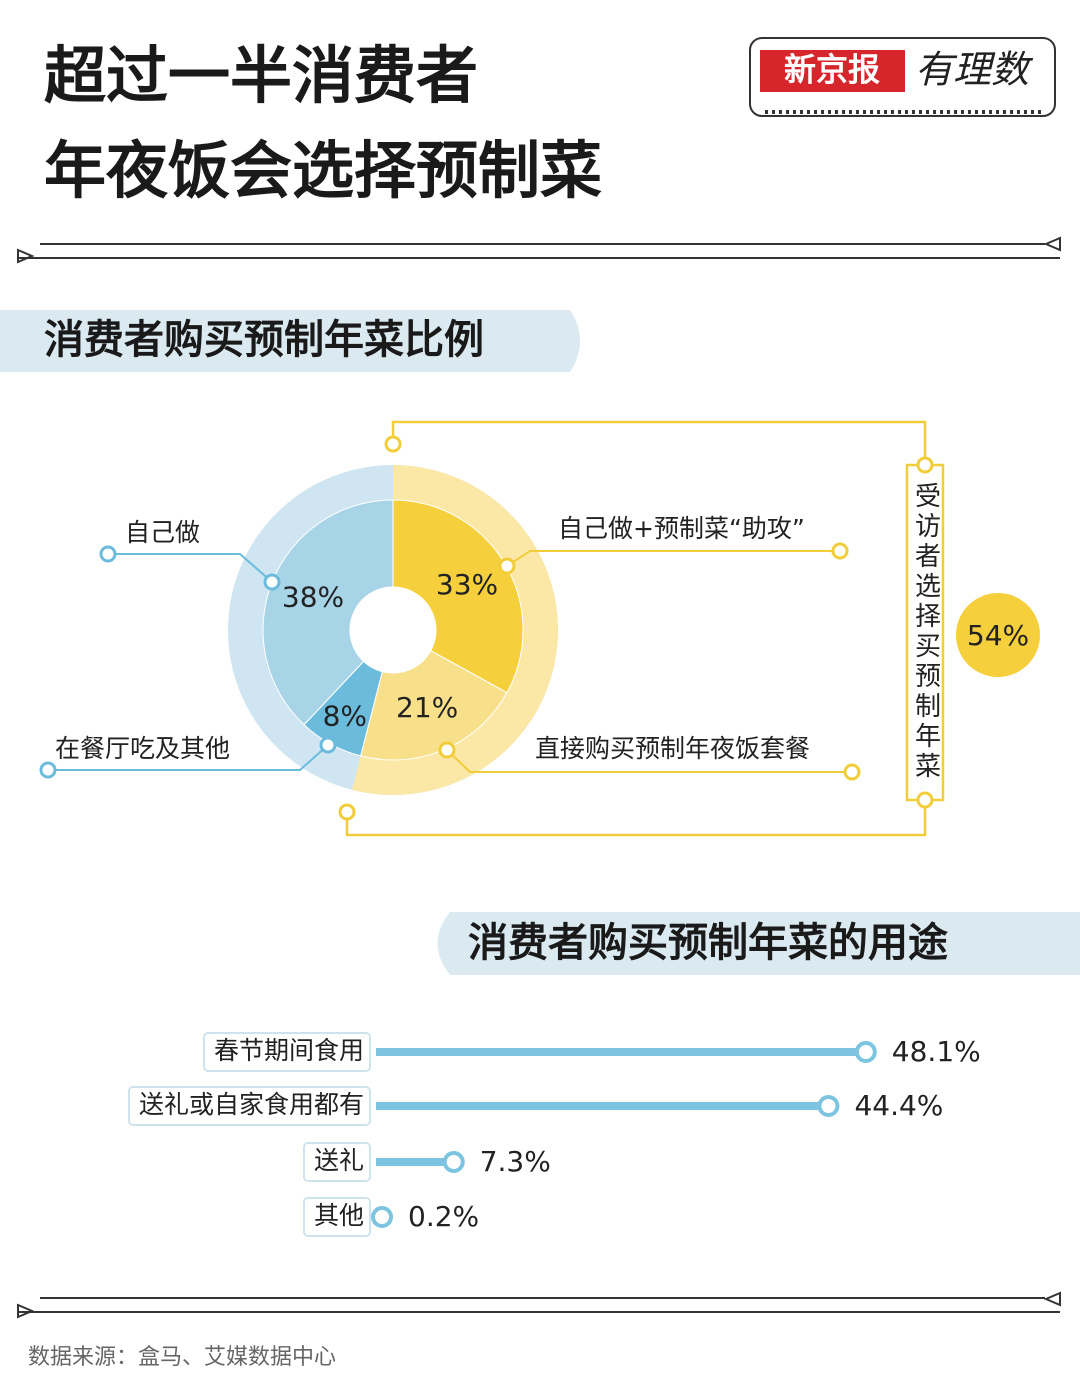 This screenshot has height=1399, width=1080. I want to click on group-value: 54%, so click(998, 635).